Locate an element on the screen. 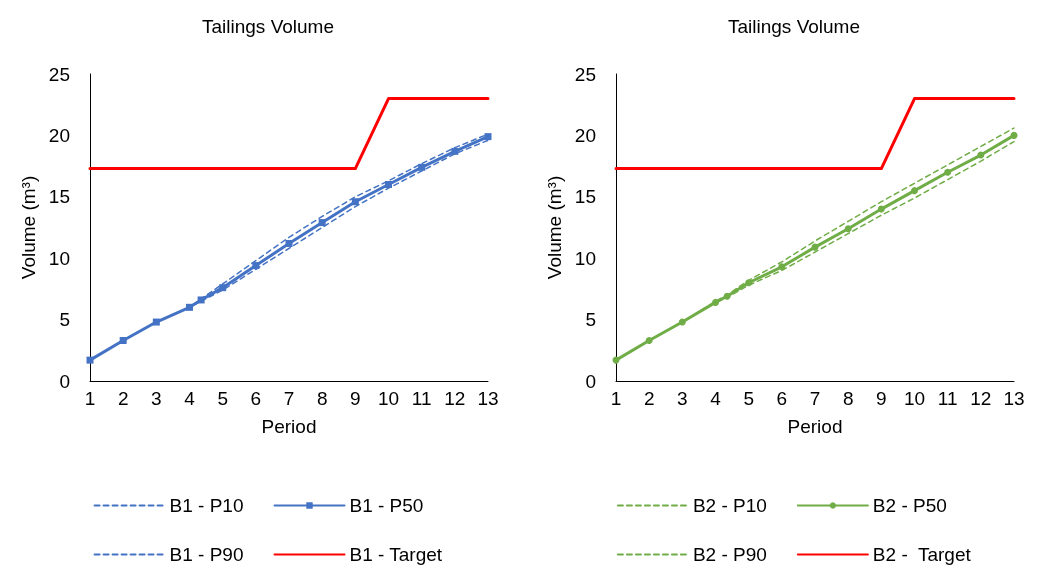  legend-label: B2 - Target is located at coordinates (922, 554).